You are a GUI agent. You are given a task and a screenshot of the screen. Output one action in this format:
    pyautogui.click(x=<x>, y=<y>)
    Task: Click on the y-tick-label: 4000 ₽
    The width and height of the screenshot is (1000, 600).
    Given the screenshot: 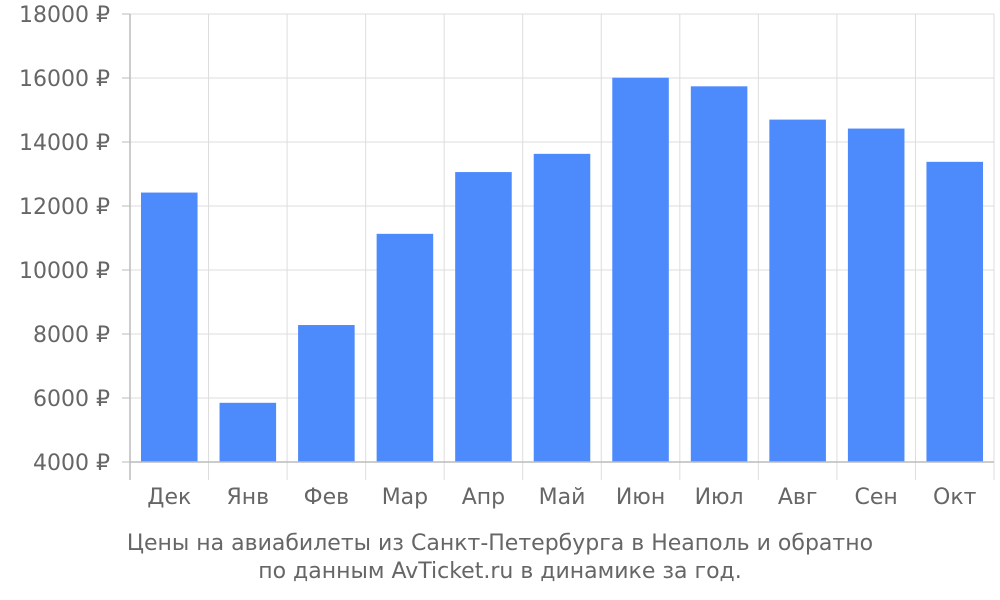 What is the action you would take?
    pyautogui.click(x=71, y=463)
    